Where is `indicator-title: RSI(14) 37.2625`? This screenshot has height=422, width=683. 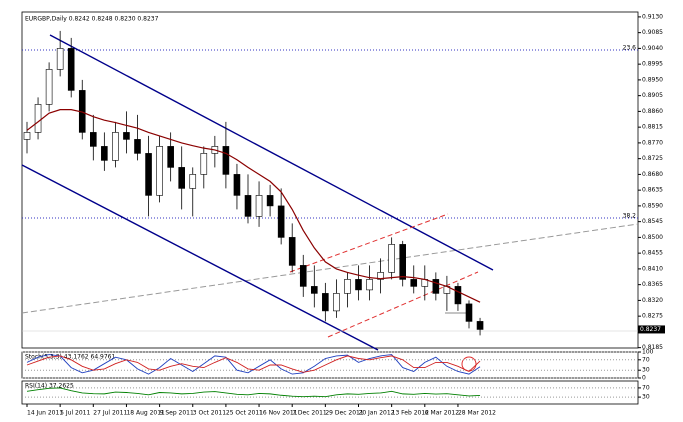 indicator-title: RSI(14) 37.2625 is located at coordinates (49, 386).